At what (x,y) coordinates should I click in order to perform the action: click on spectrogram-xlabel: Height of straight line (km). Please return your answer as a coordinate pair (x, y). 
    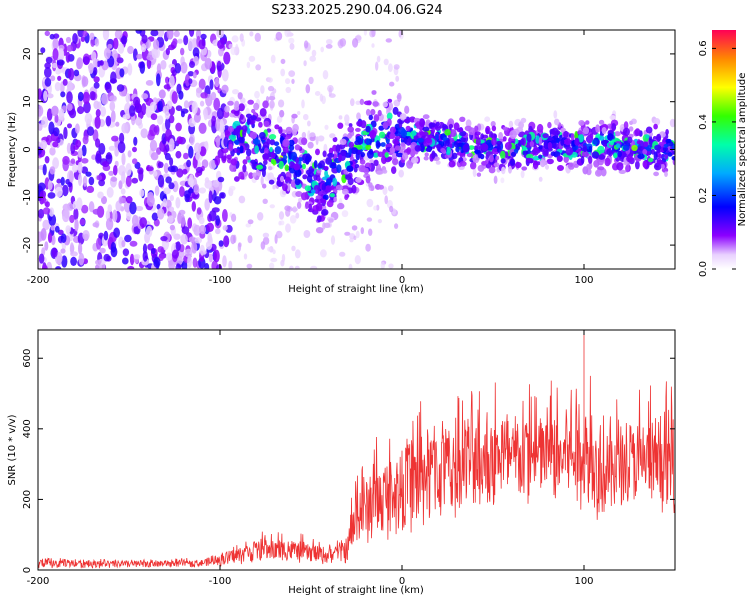
    Looking at the image, I should click on (356, 289).